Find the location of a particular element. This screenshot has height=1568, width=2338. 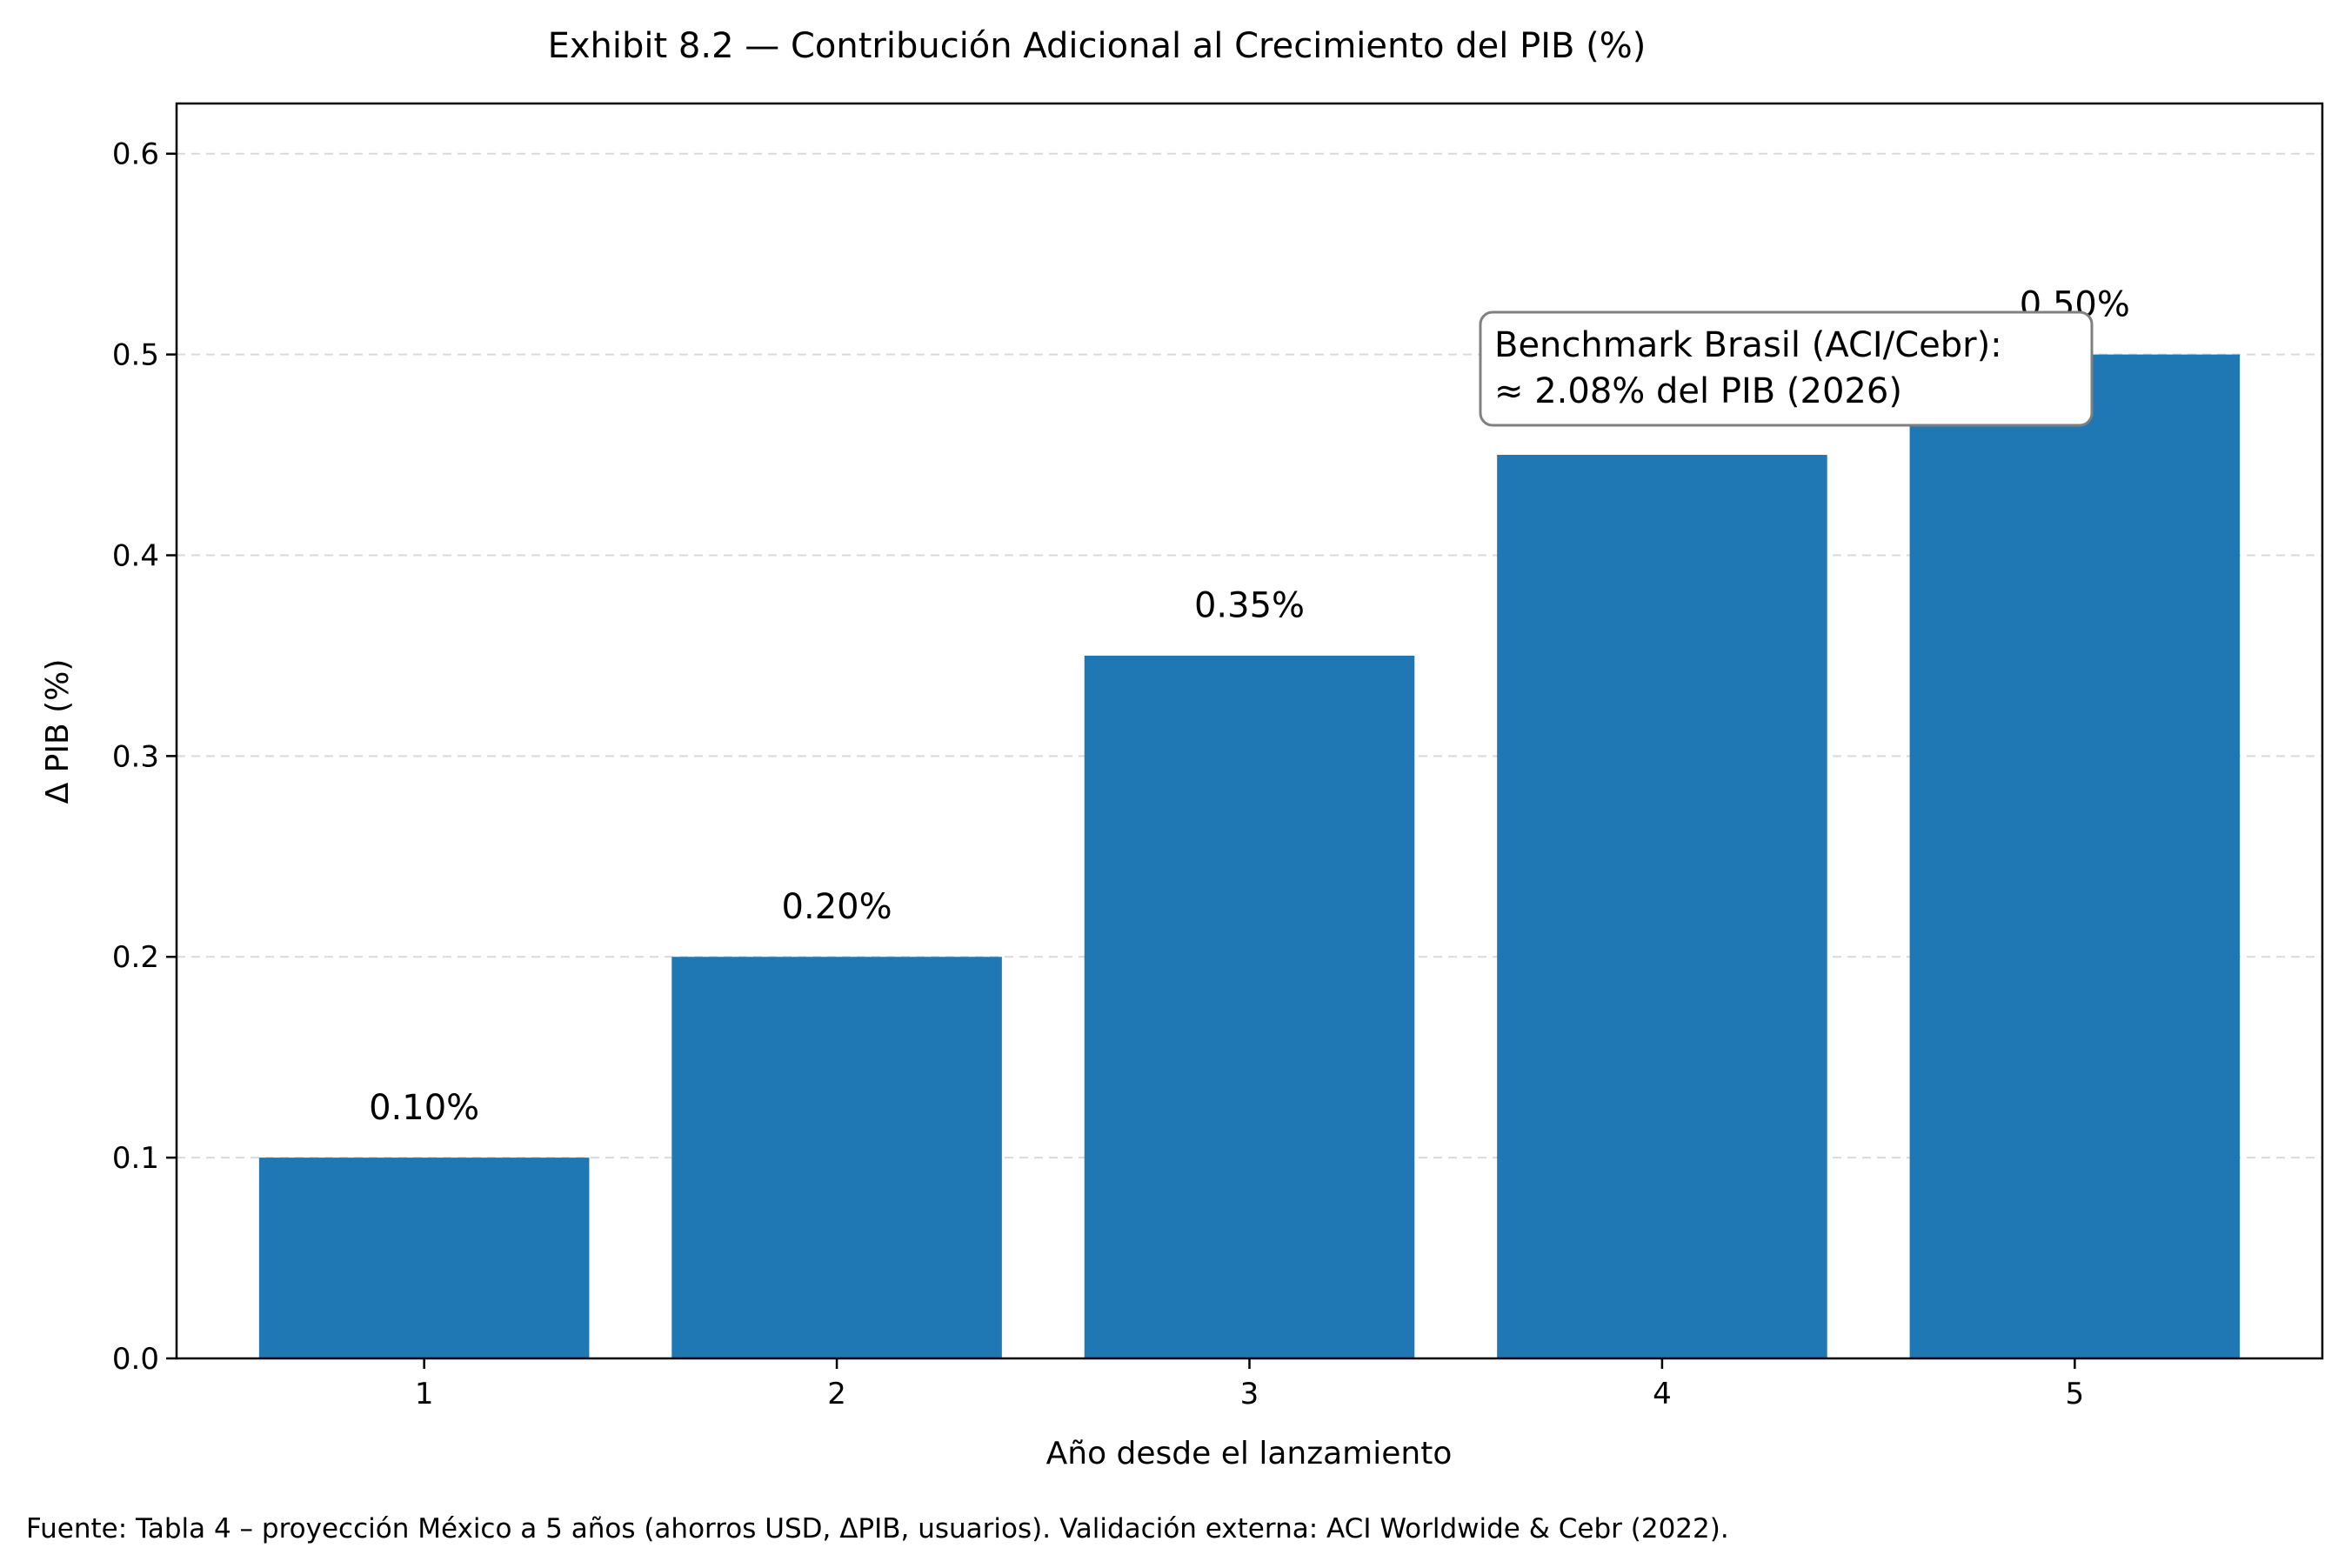

data-label: 0.10% is located at coordinates (424, 1108).